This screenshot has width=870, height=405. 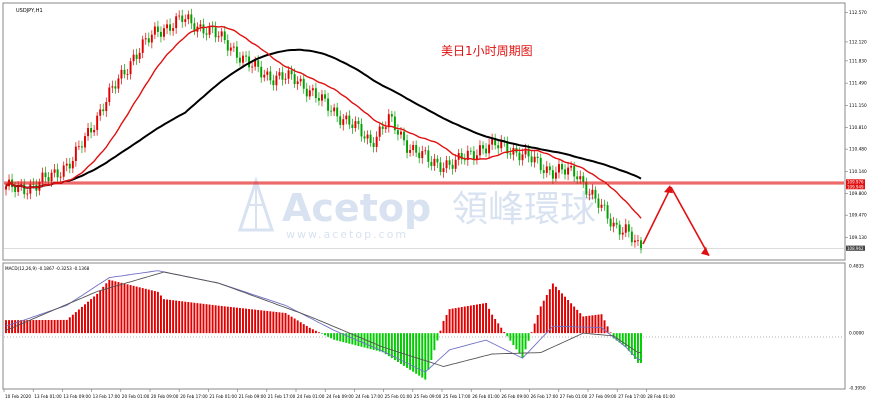 I want to click on price-tick-label: 111.490, so click(x=858, y=84).